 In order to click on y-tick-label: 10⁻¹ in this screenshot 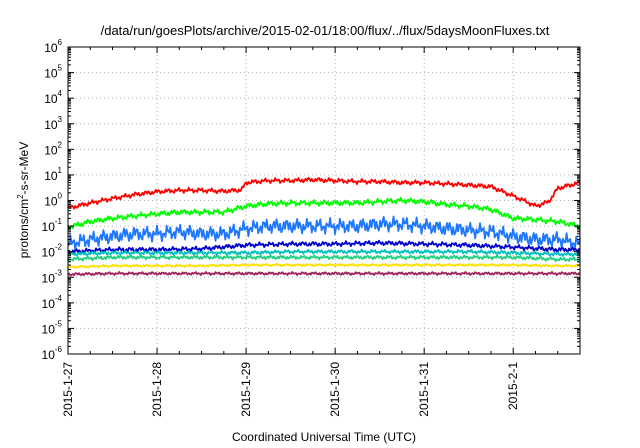, I will do `click(52, 225)`.